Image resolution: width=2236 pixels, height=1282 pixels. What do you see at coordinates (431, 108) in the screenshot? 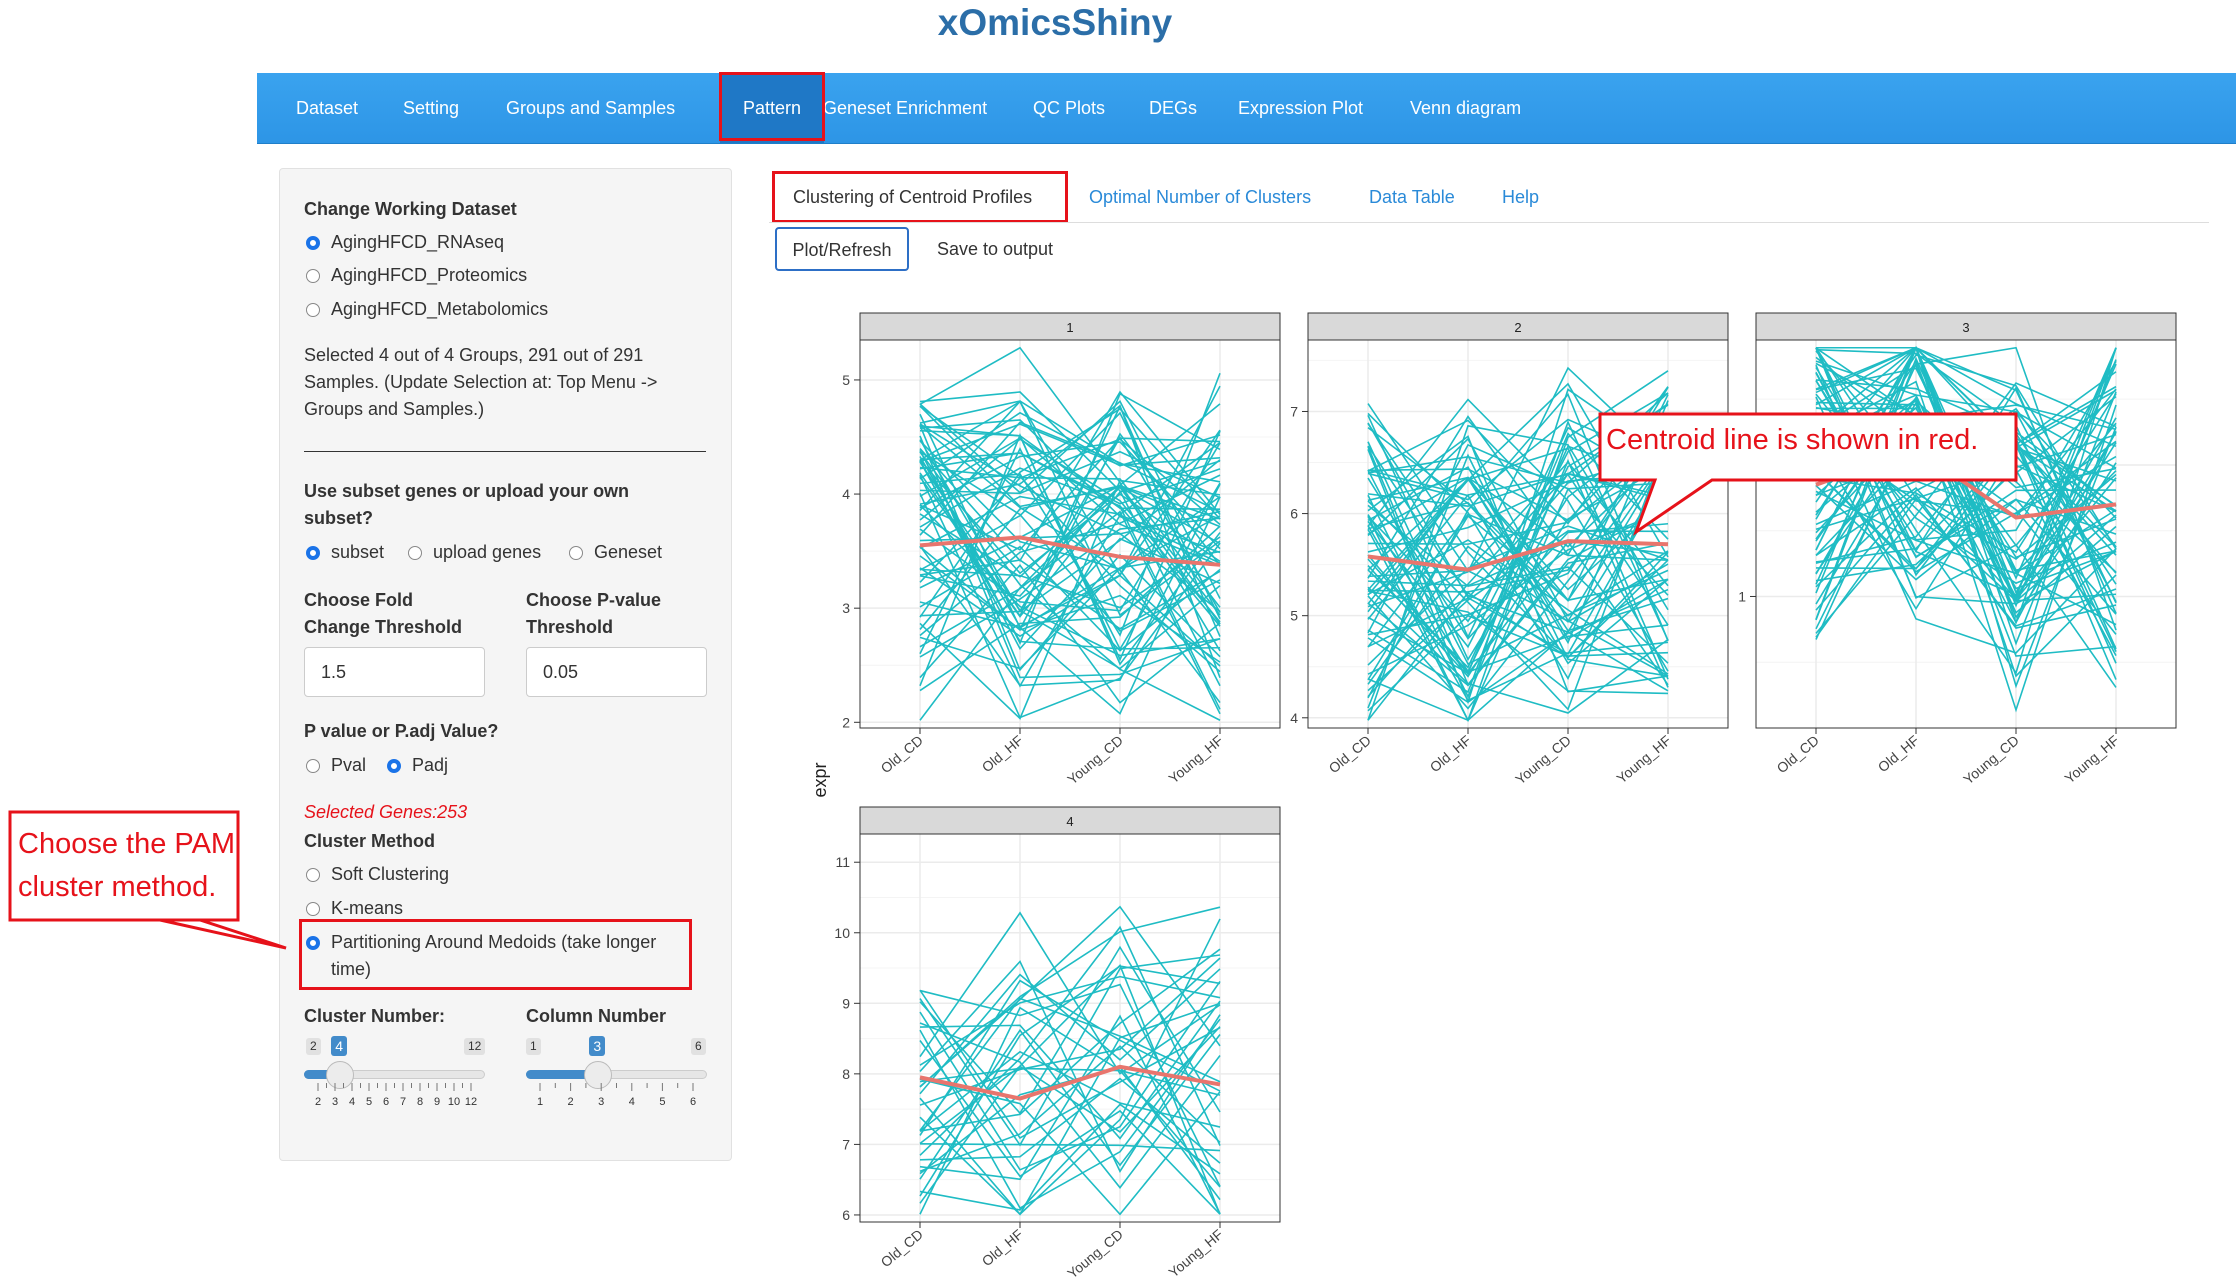
I see `nav-setting: Setting` at bounding box center [431, 108].